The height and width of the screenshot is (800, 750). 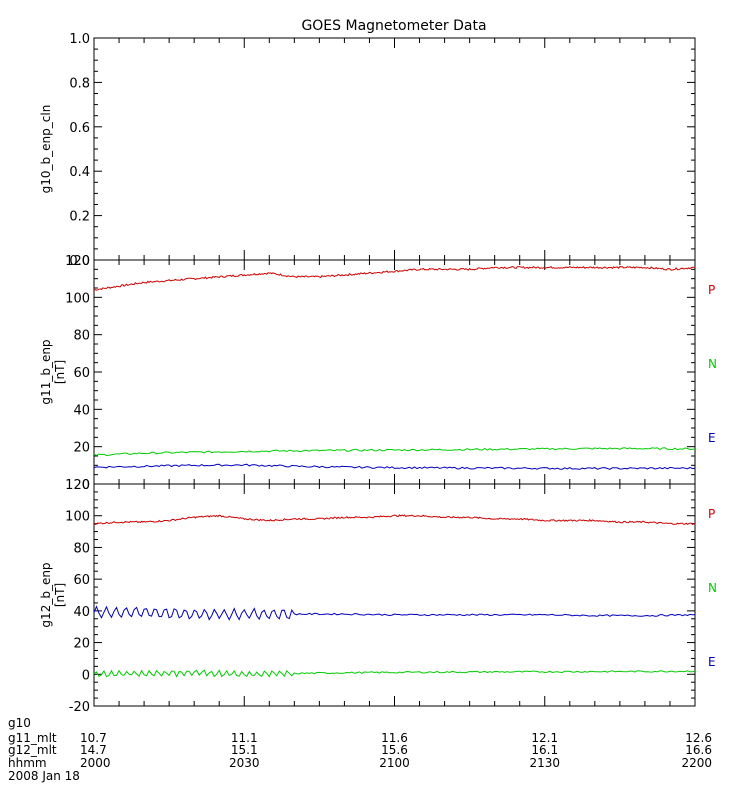 What do you see at coordinates (394, 738) in the screenshot?
I see `x-tick-label: 11.6` at bounding box center [394, 738].